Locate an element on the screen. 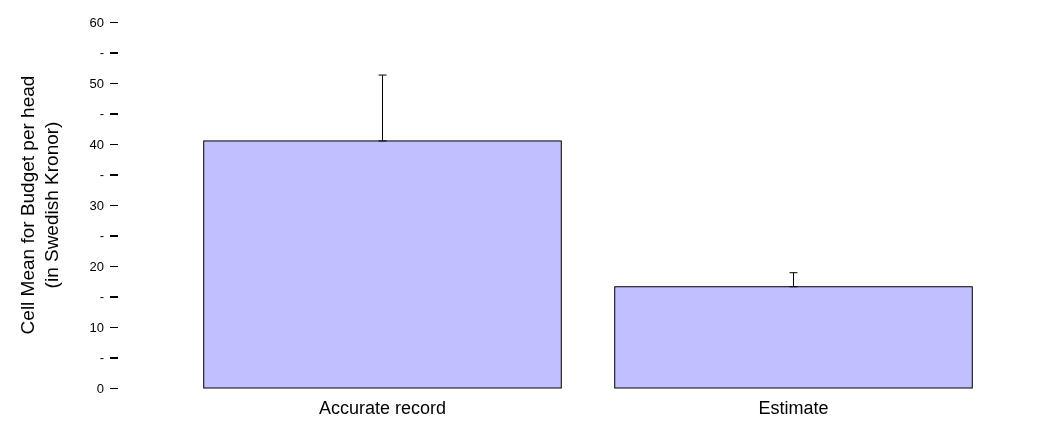 This screenshot has height=427, width=1053. y-tick-label: 20 is located at coordinates (96, 266).